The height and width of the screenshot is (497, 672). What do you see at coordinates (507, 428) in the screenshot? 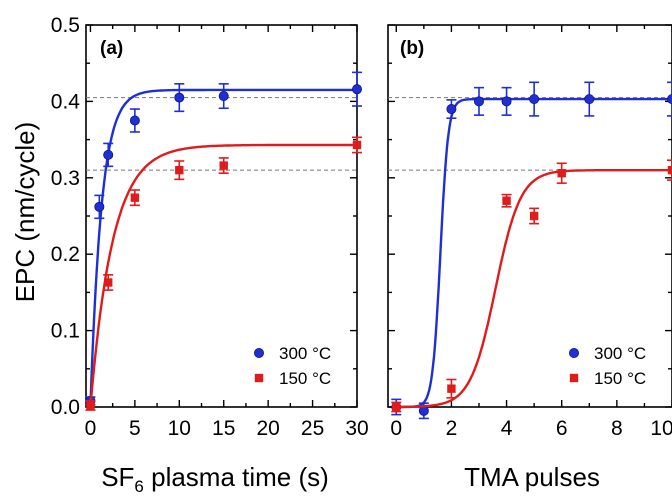
I see `panel-b-x-tick-label: 4` at bounding box center [507, 428].